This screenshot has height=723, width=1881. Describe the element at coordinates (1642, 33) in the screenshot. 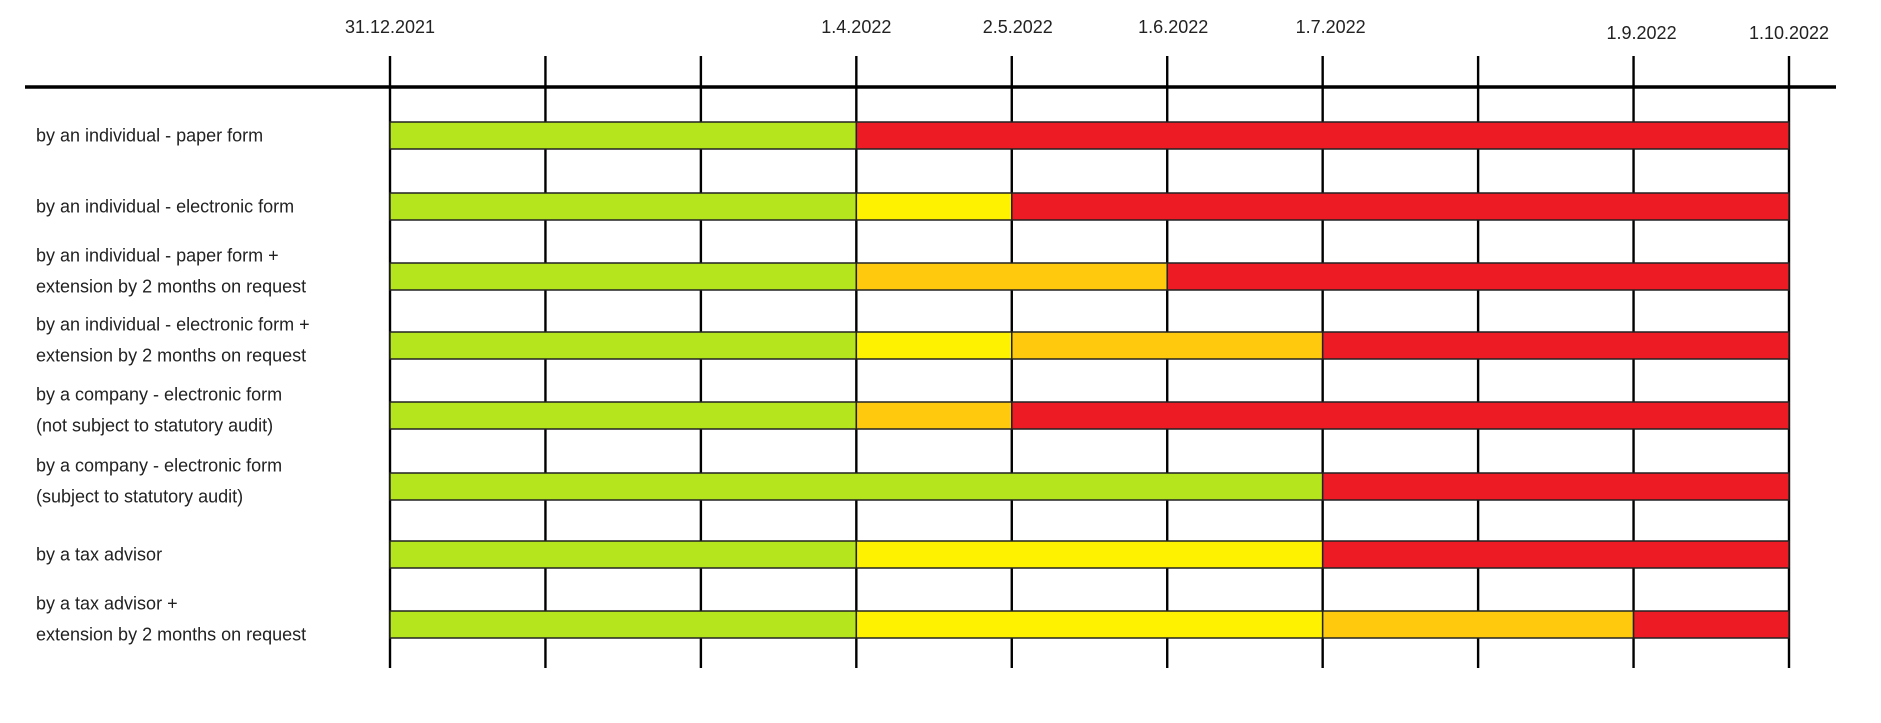

I see `tick-label: 1.9.2022` at that location.